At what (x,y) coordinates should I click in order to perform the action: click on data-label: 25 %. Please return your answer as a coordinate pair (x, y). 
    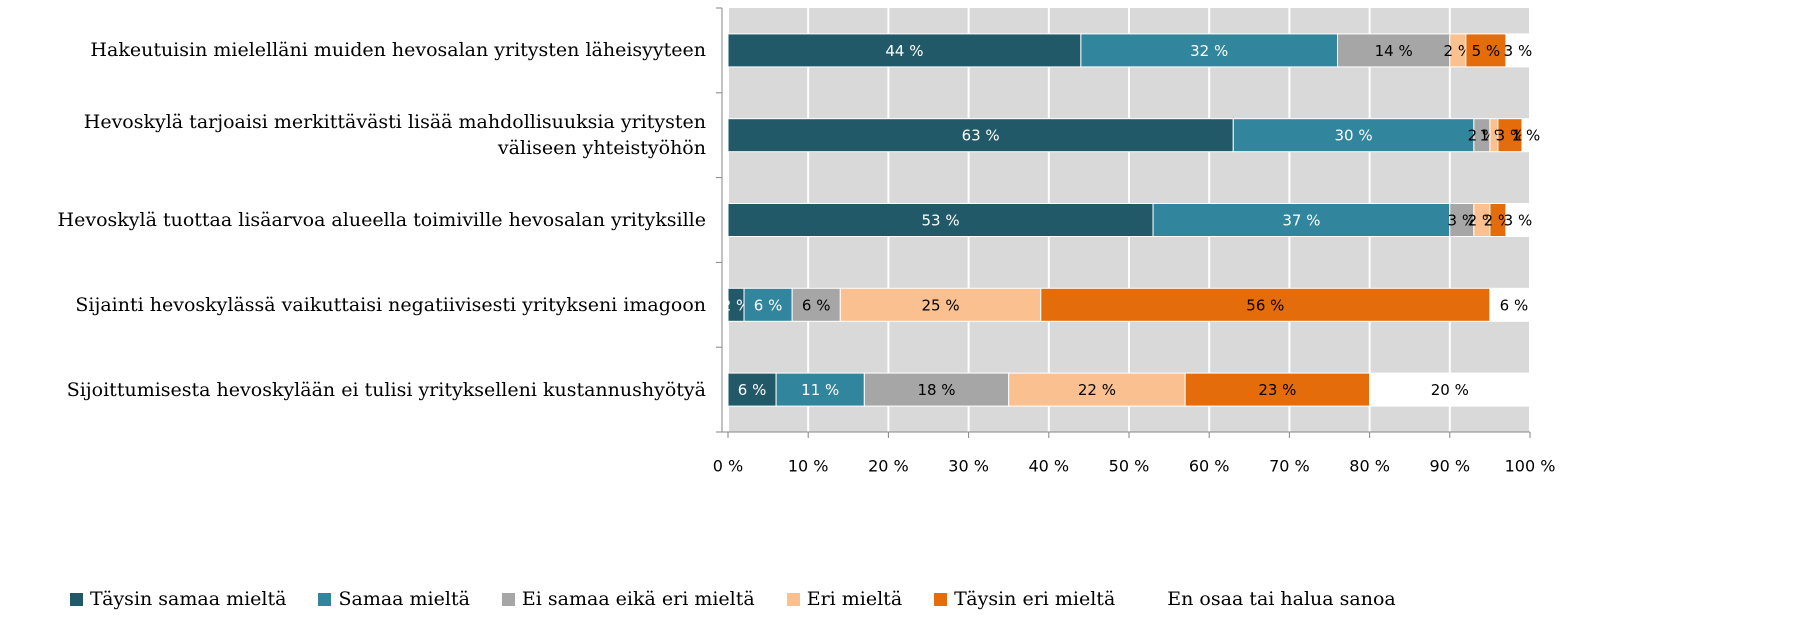
    Looking at the image, I should click on (940, 305).